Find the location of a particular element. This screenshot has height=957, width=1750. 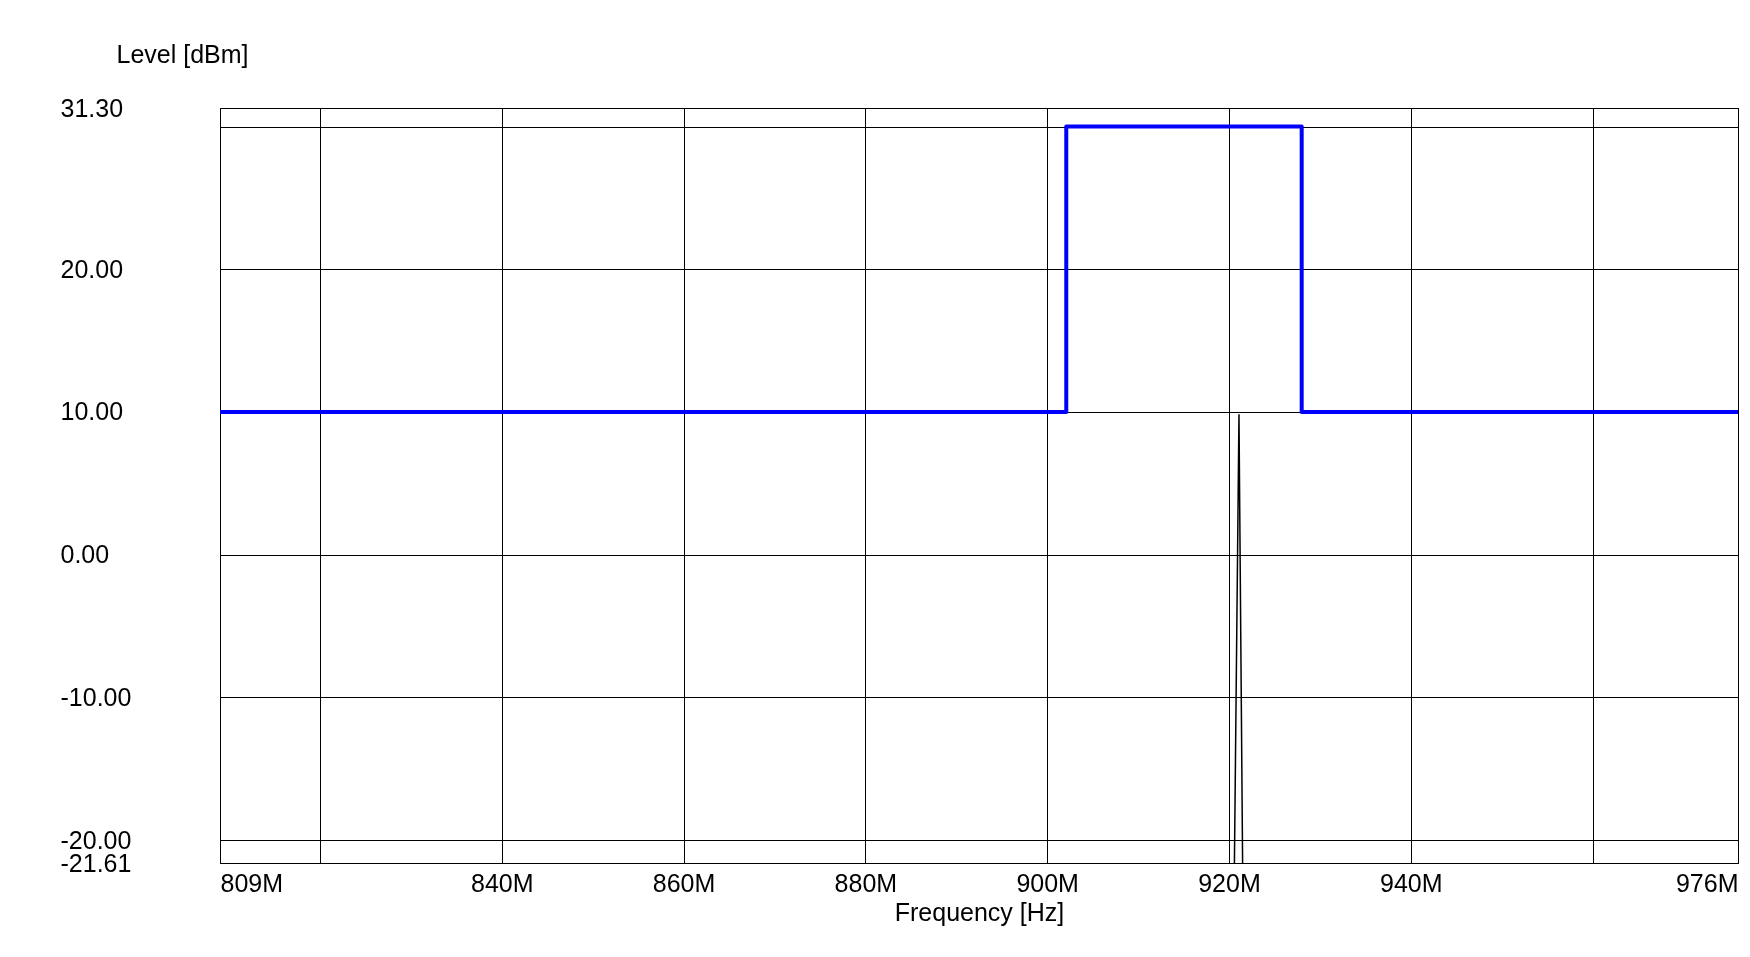

x-tick-label: 840M is located at coordinates (502, 882).